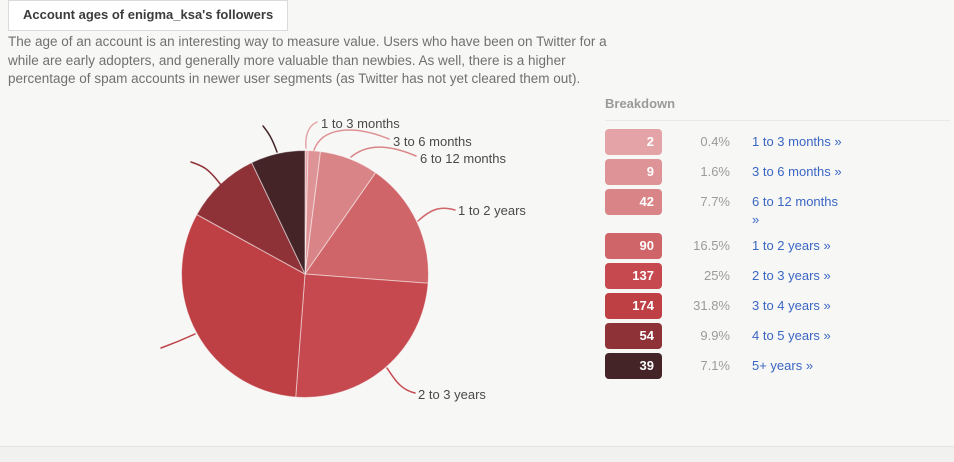  Describe the element at coordinates (797, 141) in the screenshot. I see `segment-link-1-to-3-months: 1 to 3 months »` at that location.